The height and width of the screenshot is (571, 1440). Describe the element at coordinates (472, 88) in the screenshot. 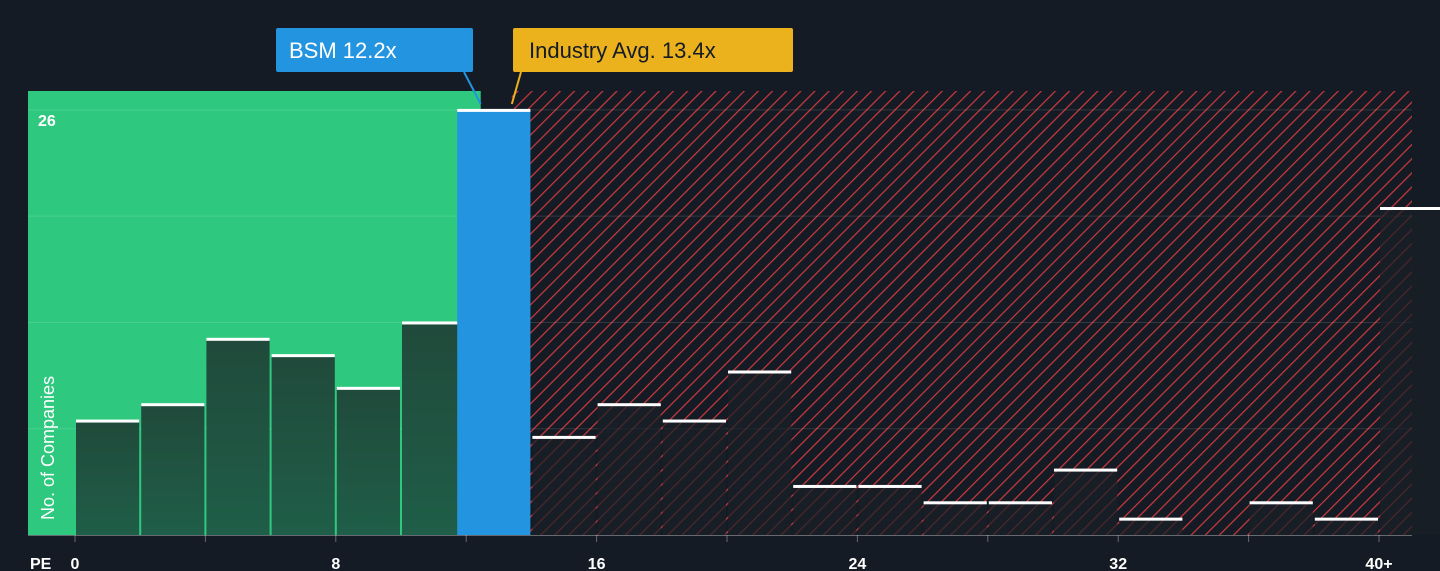

I see `company-pointer` at that location.